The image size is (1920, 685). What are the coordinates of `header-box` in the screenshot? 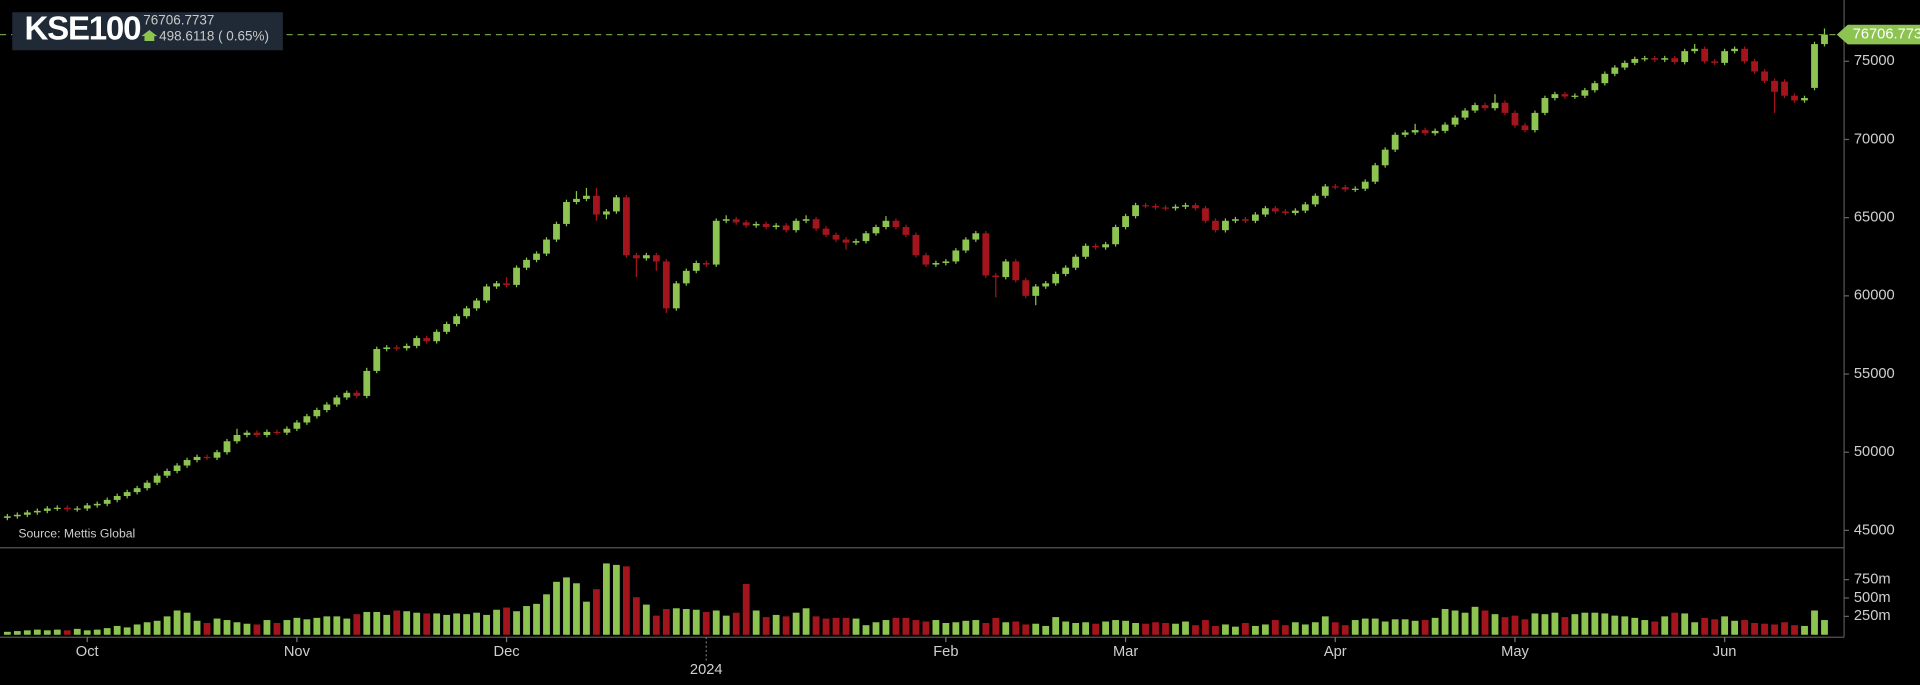 It's located at (147, 31).